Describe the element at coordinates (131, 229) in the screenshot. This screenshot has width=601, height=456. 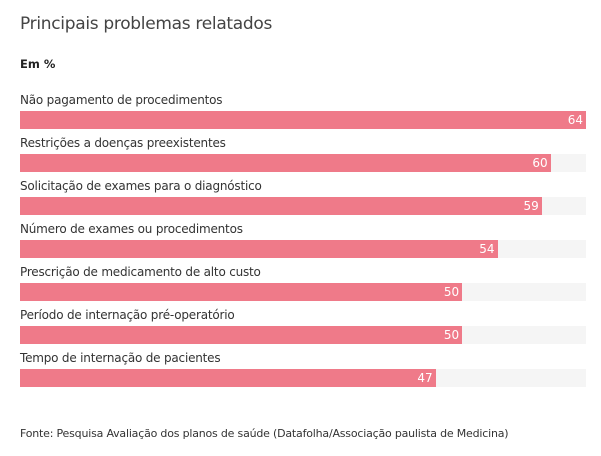
I see `category-label: Número de exames ou procedimentos` at that location.